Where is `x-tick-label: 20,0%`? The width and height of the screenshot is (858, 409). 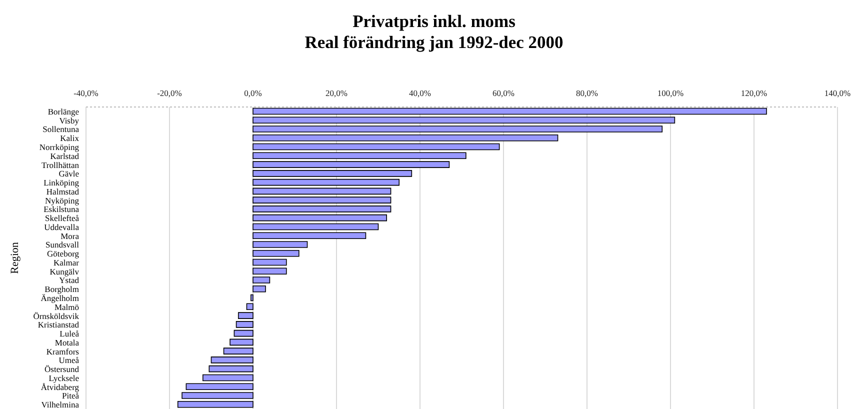 x-tick-label: 20,0% is located at coordinates (337, 93).